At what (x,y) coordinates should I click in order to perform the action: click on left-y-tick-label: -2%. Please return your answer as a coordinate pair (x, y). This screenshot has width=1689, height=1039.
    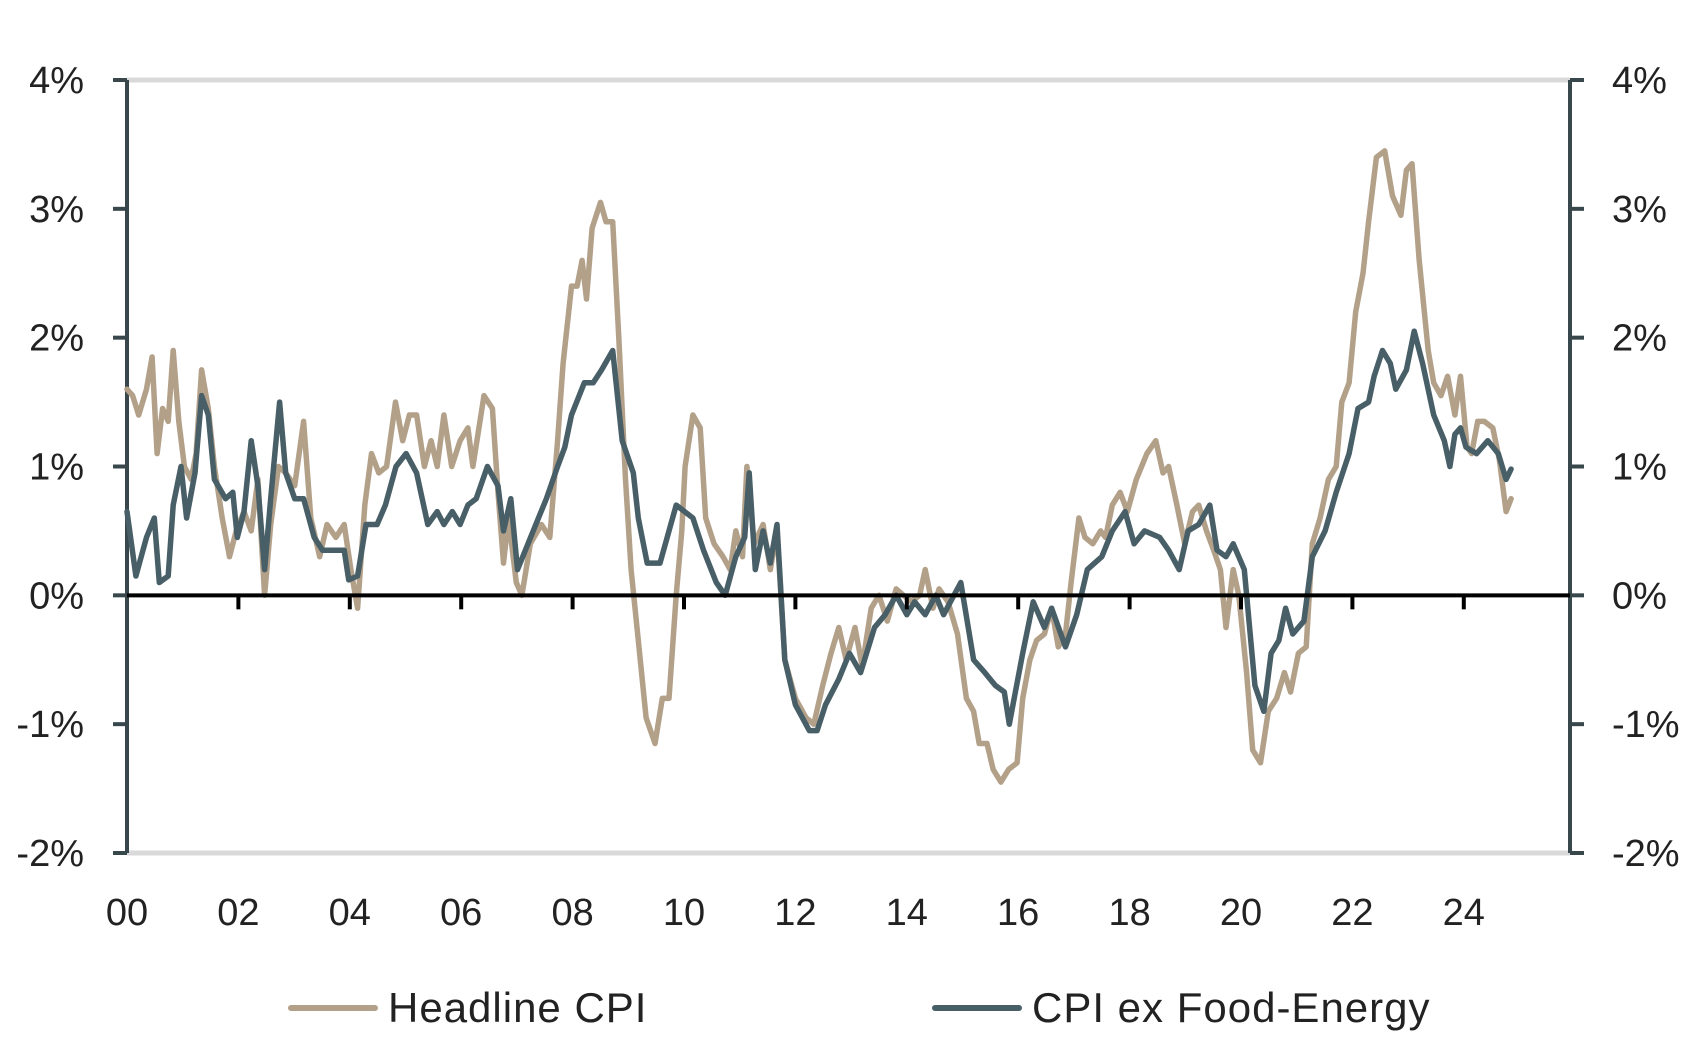
    Looking at the image, I should click on (50, 854).